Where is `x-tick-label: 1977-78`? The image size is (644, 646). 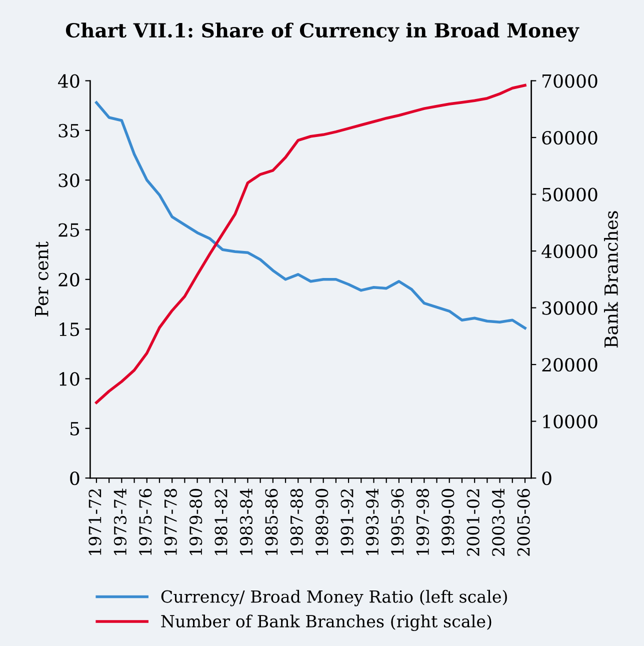
x-tick-label: 1977-78 is located at coordinates (170, 521).